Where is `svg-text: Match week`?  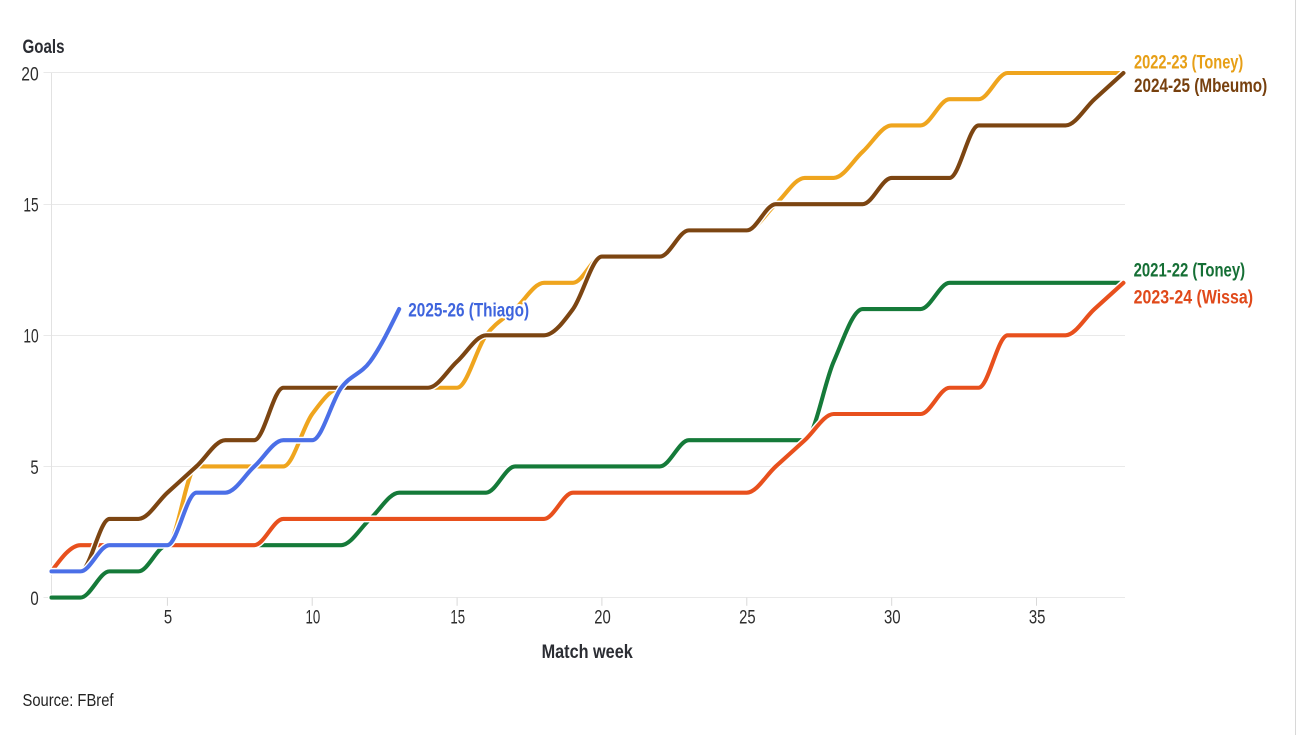
svg-text: Match week is located at coordinates (588, 652).